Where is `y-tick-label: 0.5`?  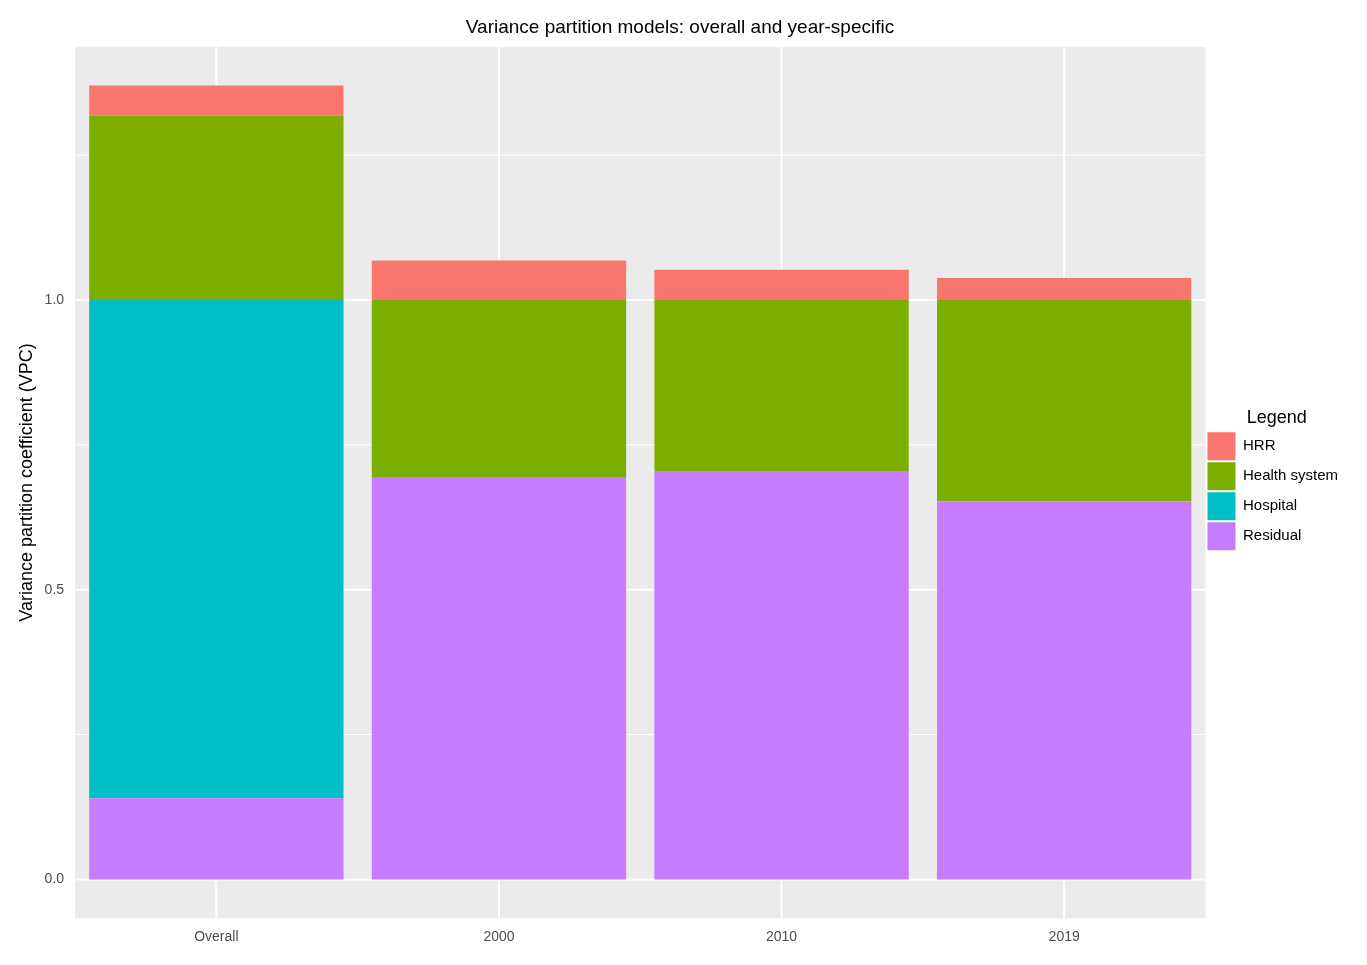 y-tick-label: 0.5 is located at coordinates (54, 588).